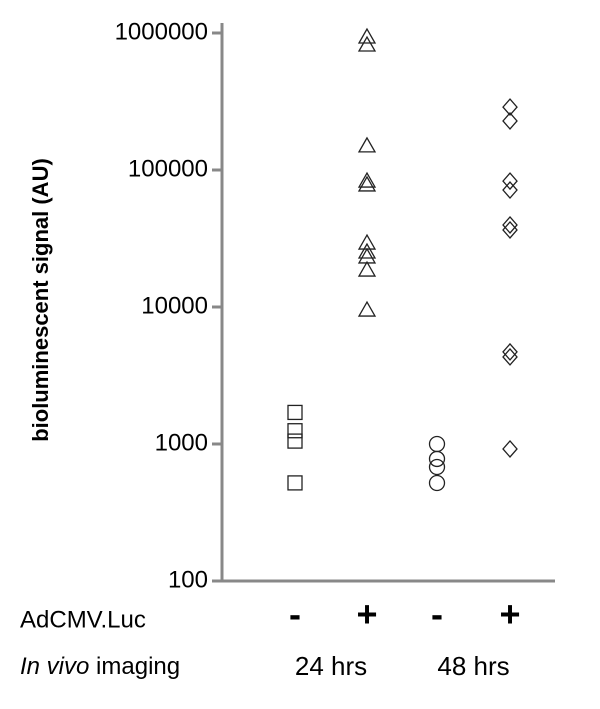 Image resolution: width=600 pixels, height=709 pixels. I want to click on group-label: 24 hrs, so click(331, 666).